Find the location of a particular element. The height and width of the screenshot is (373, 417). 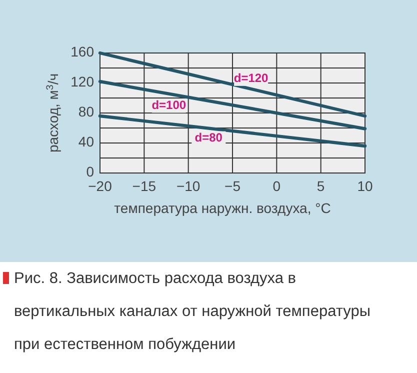

x-tick-label: −10 is located at coordinates (188, 186).